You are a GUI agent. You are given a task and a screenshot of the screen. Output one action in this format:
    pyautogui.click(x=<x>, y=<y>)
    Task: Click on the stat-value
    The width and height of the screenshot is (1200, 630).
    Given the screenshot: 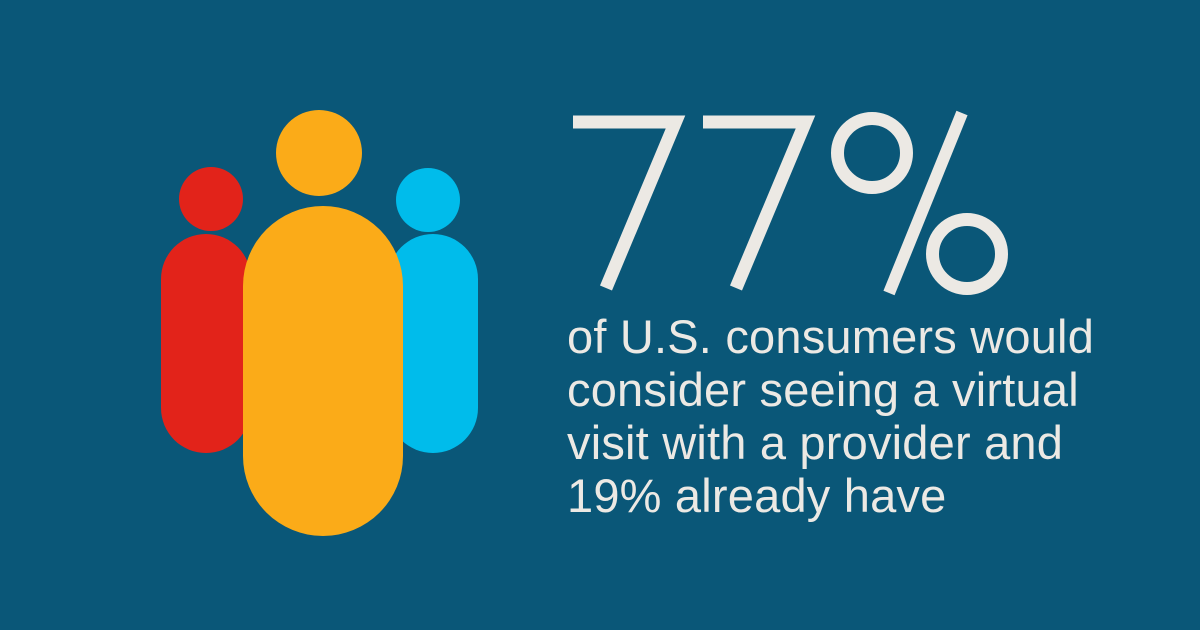 What is the action you would take?
    pyautogui.click(x=790, y=203)
    